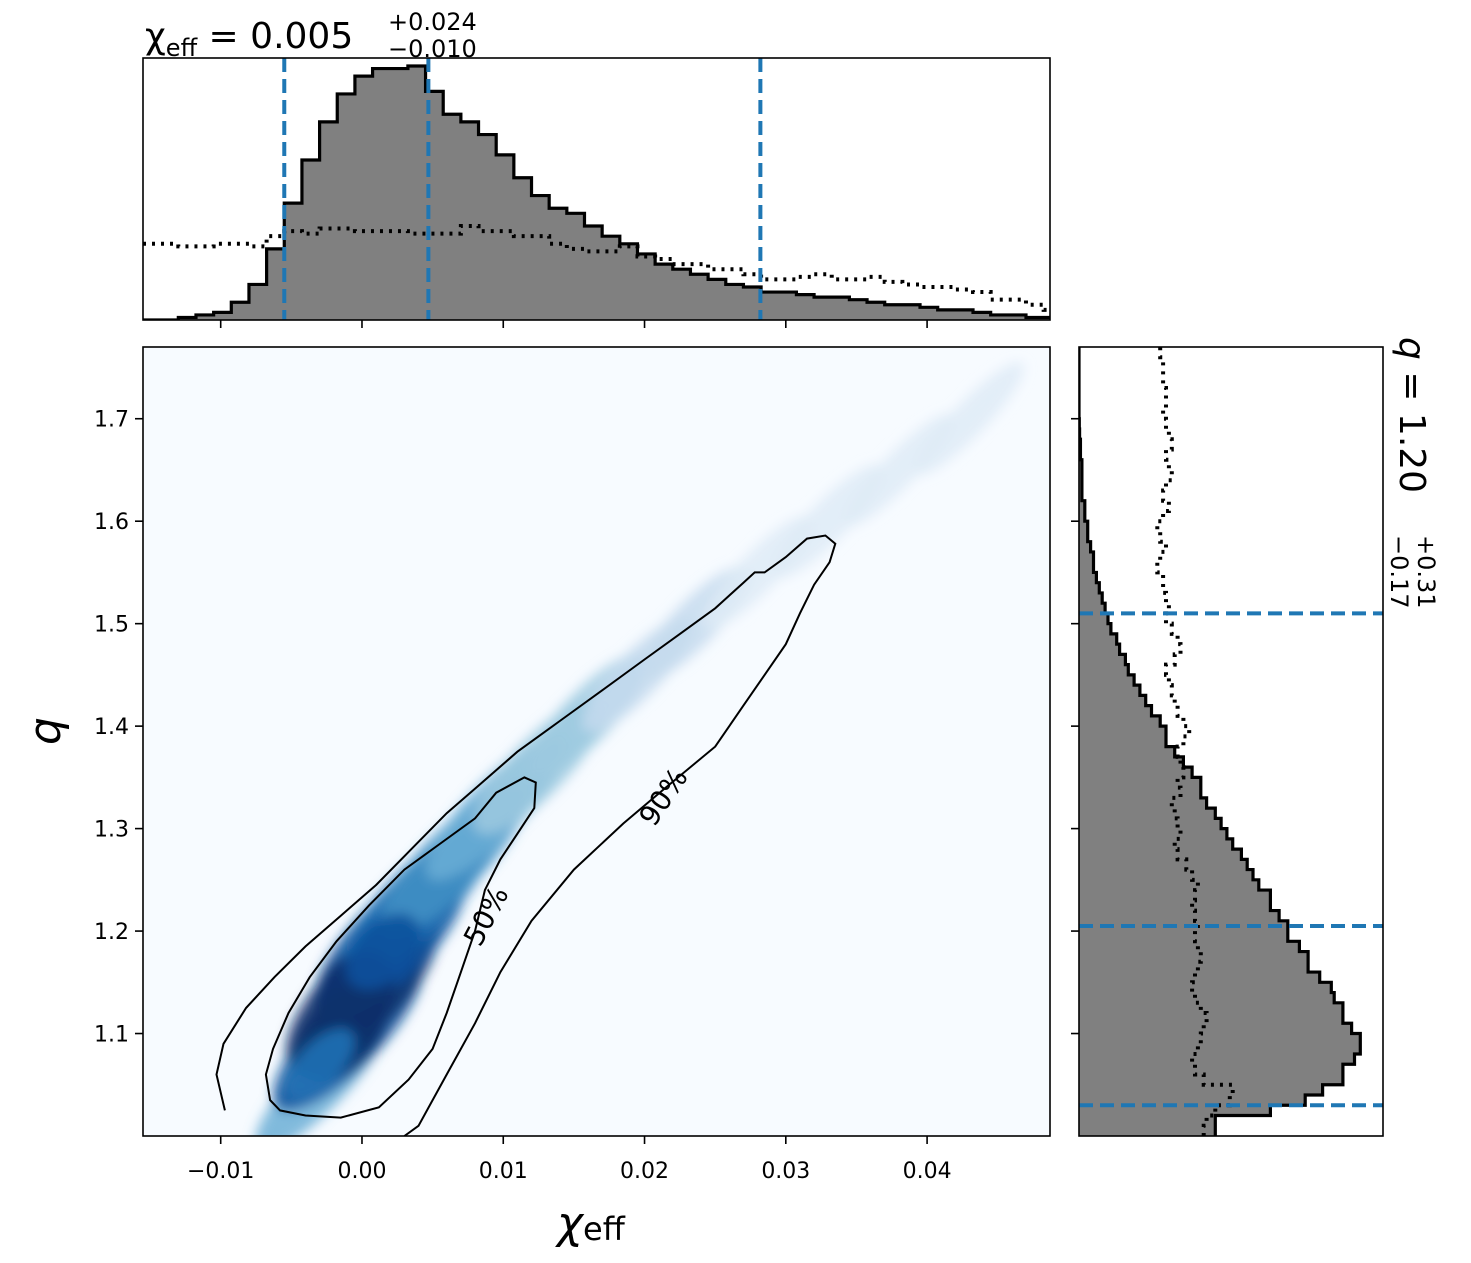 The width and height of the screenshot is (1471, 1263). What do you see at coordinates (1195, 741) in the screenshot?
I see `right-prior-histogram` at bounding box center [1195, 741].